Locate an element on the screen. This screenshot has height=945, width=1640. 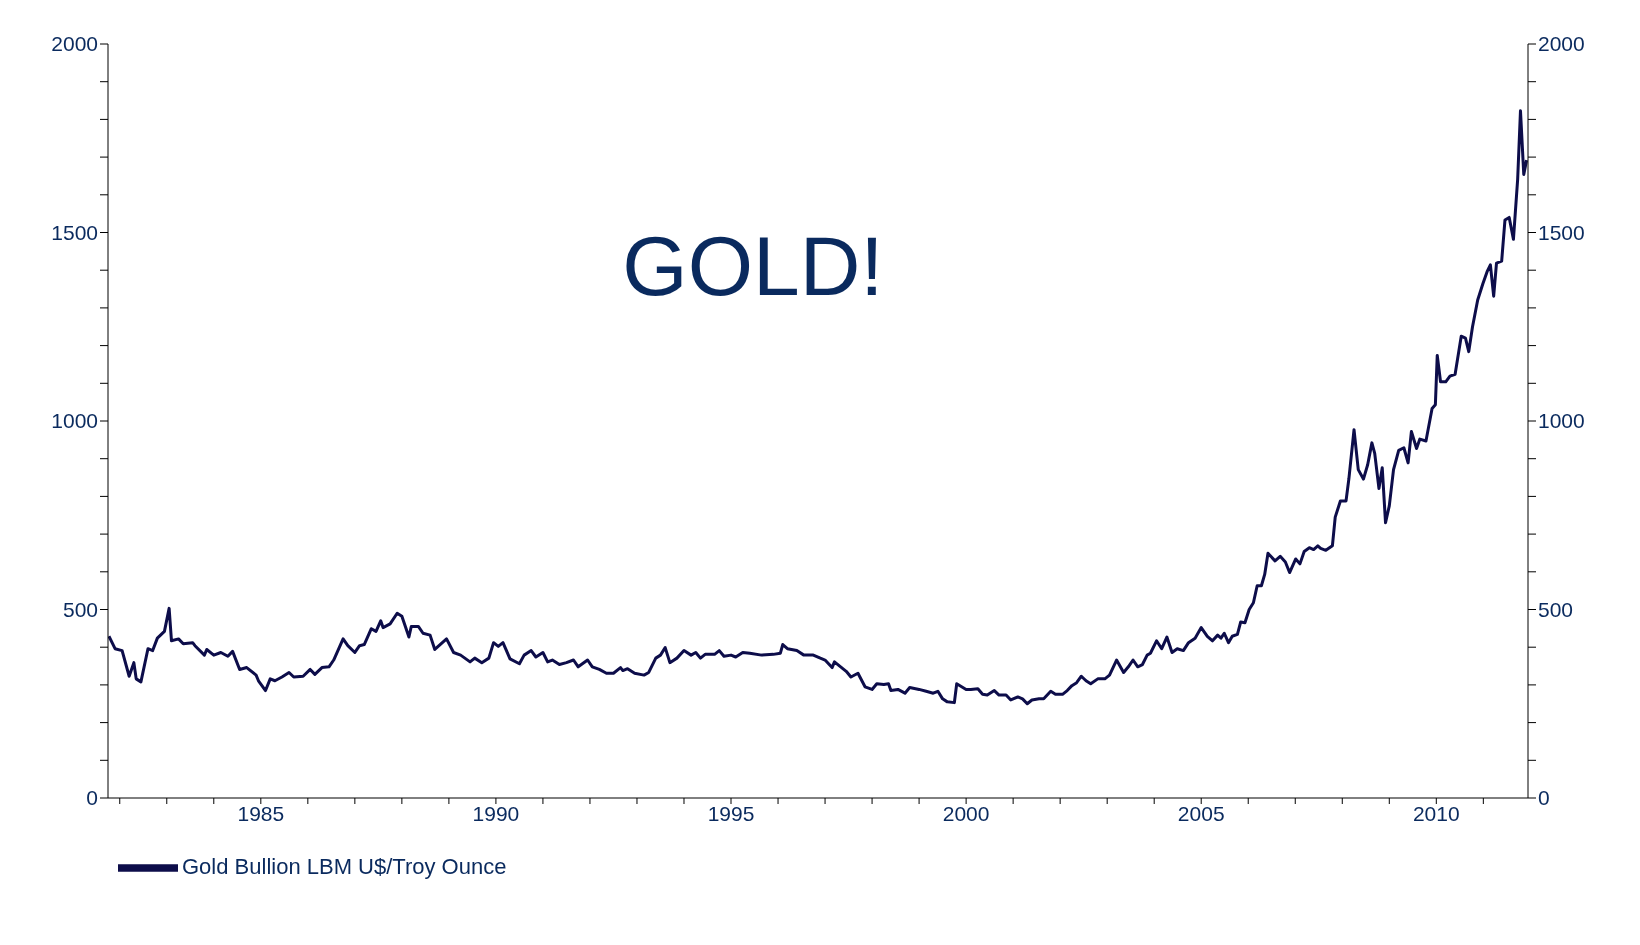
y2-tick-label: 0 is located at coordinates (1544, 798).